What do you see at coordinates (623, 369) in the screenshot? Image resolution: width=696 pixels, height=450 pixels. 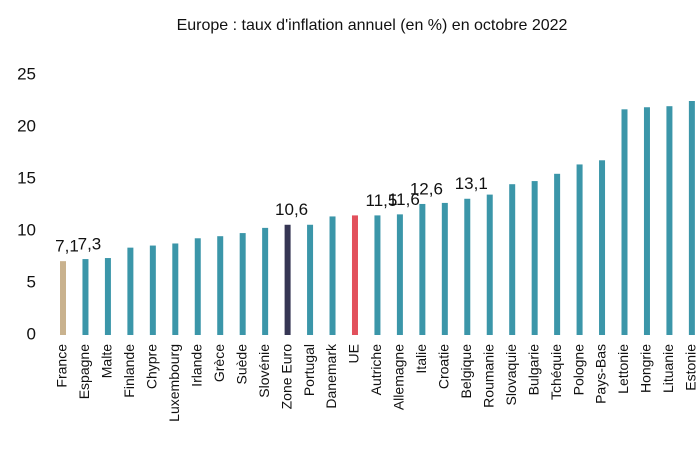 I see `x-tick-label: Lettonie` at bounding box center [623, 369].